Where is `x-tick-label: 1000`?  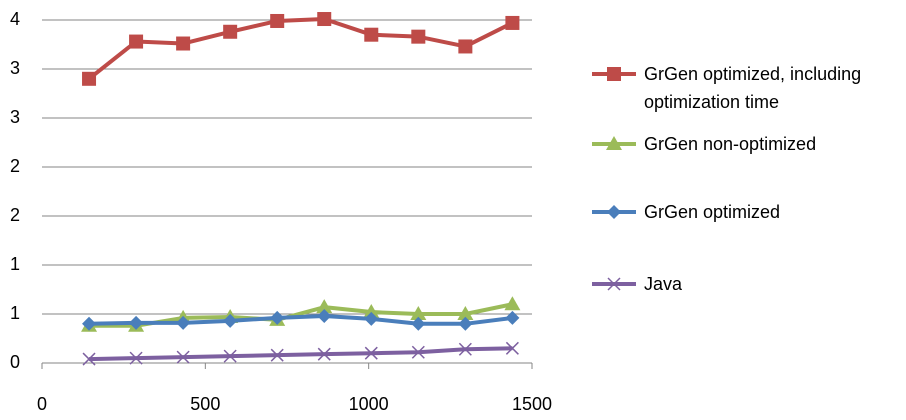
x-tick-label: 1000 is located at coordinates (369, 404).